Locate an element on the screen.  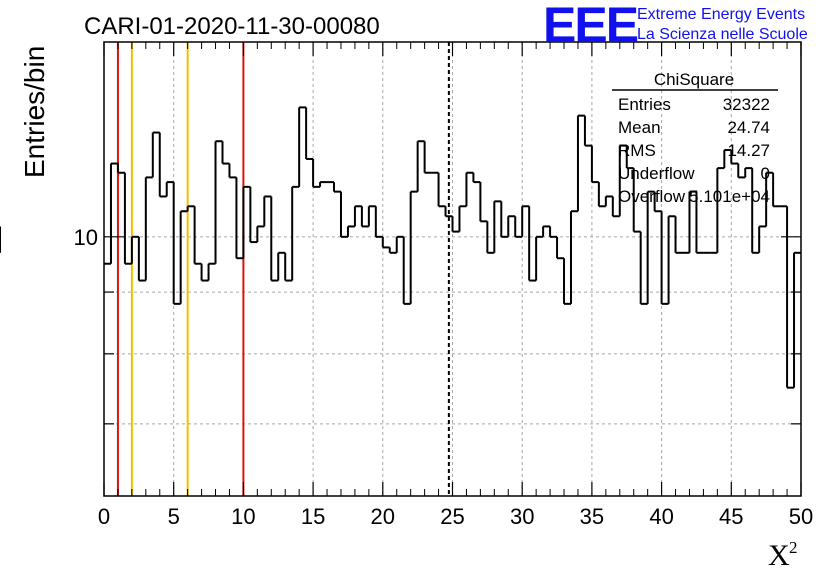
stats-entries-label: Entries is located at coordinates (644, 104).